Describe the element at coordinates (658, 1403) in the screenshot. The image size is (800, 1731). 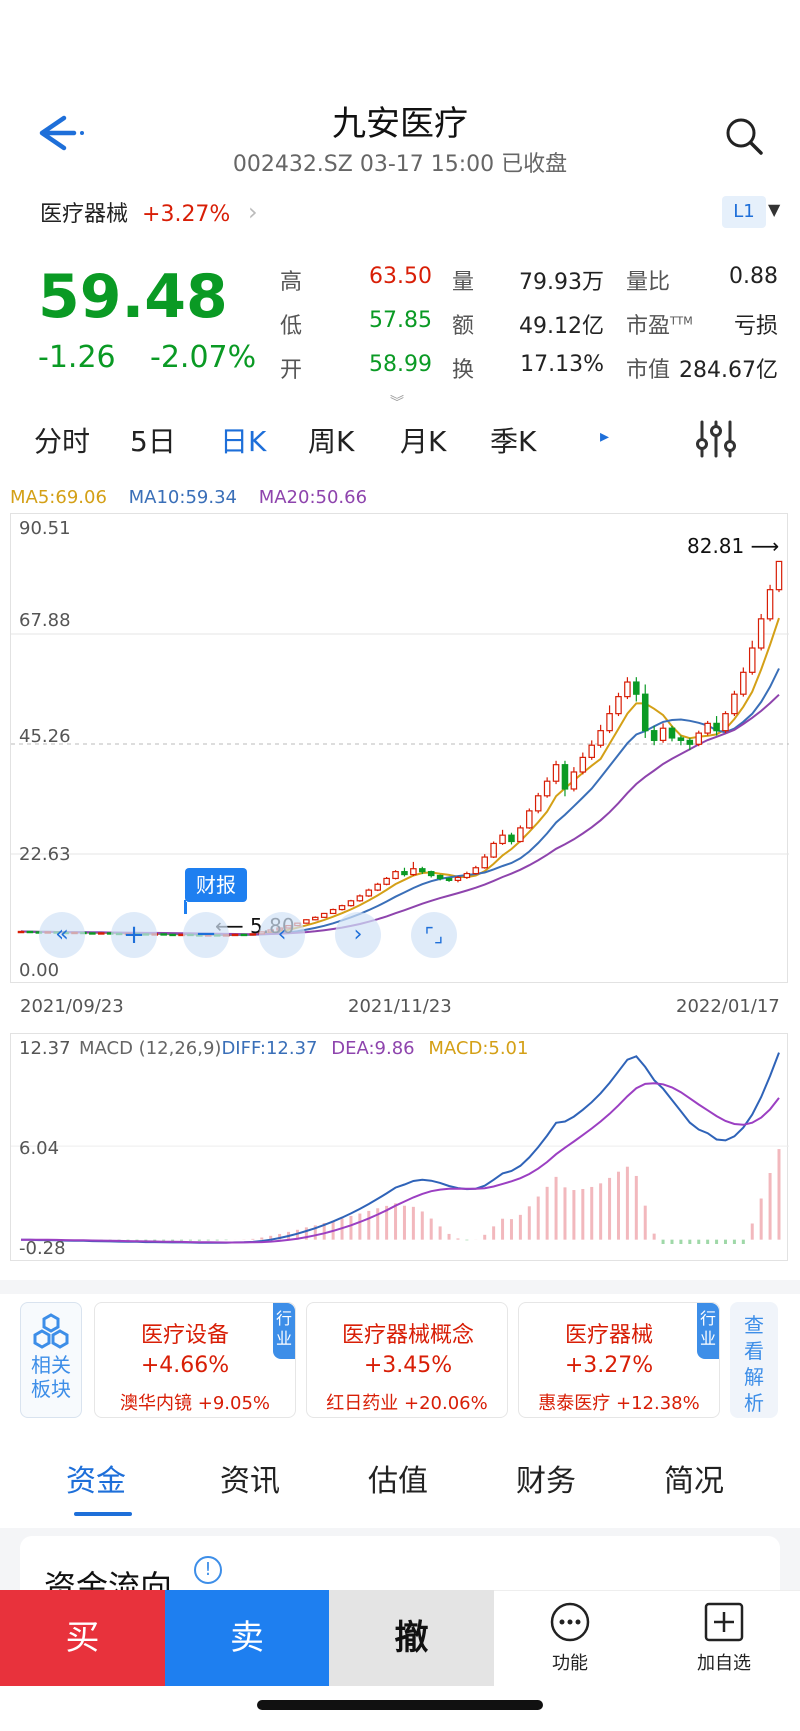
I see `leader-change: +12.38%` at that location.